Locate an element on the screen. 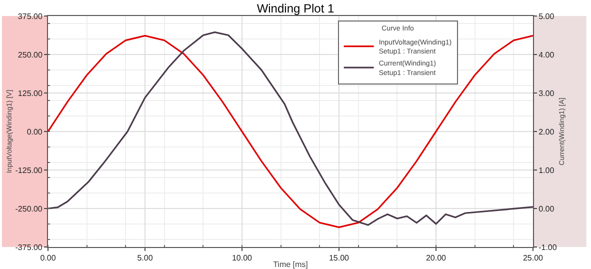 Image resolution: width=591 pixels, height=269 pixels. y2-tick-label: 3.00 is located at coordinates (546, 93).